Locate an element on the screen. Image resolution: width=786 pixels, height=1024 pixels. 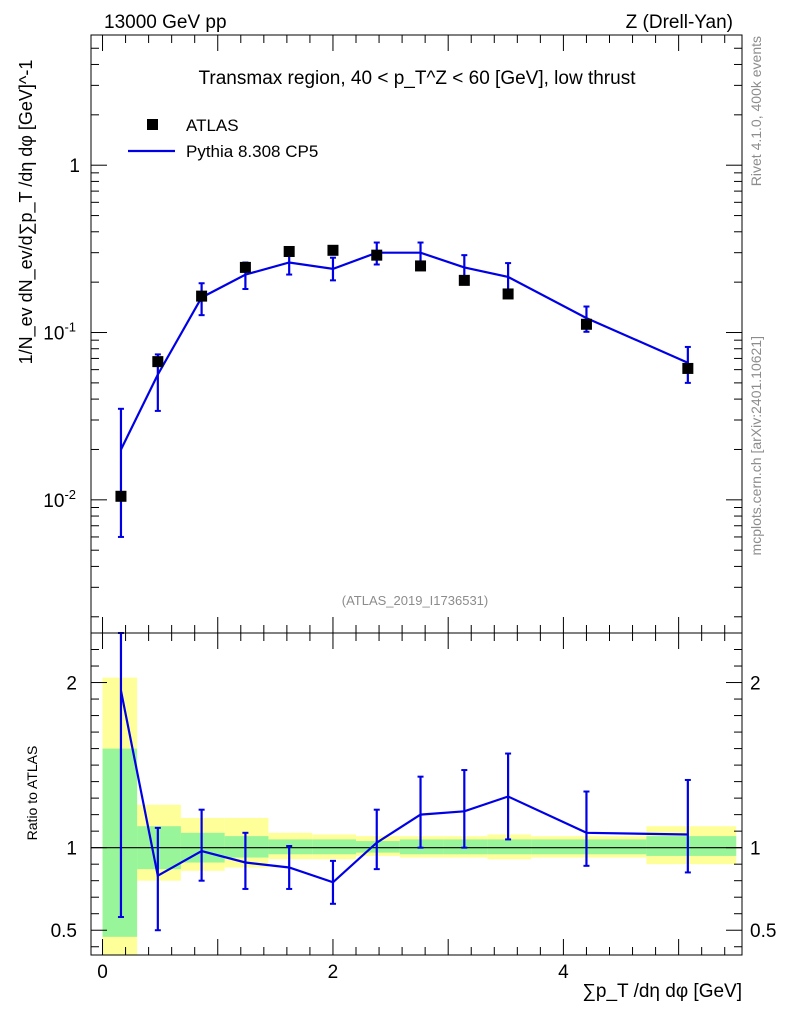
x-axis-label: ∑p_T /dη dφ [GeV] is located at coordinates (662, 991).